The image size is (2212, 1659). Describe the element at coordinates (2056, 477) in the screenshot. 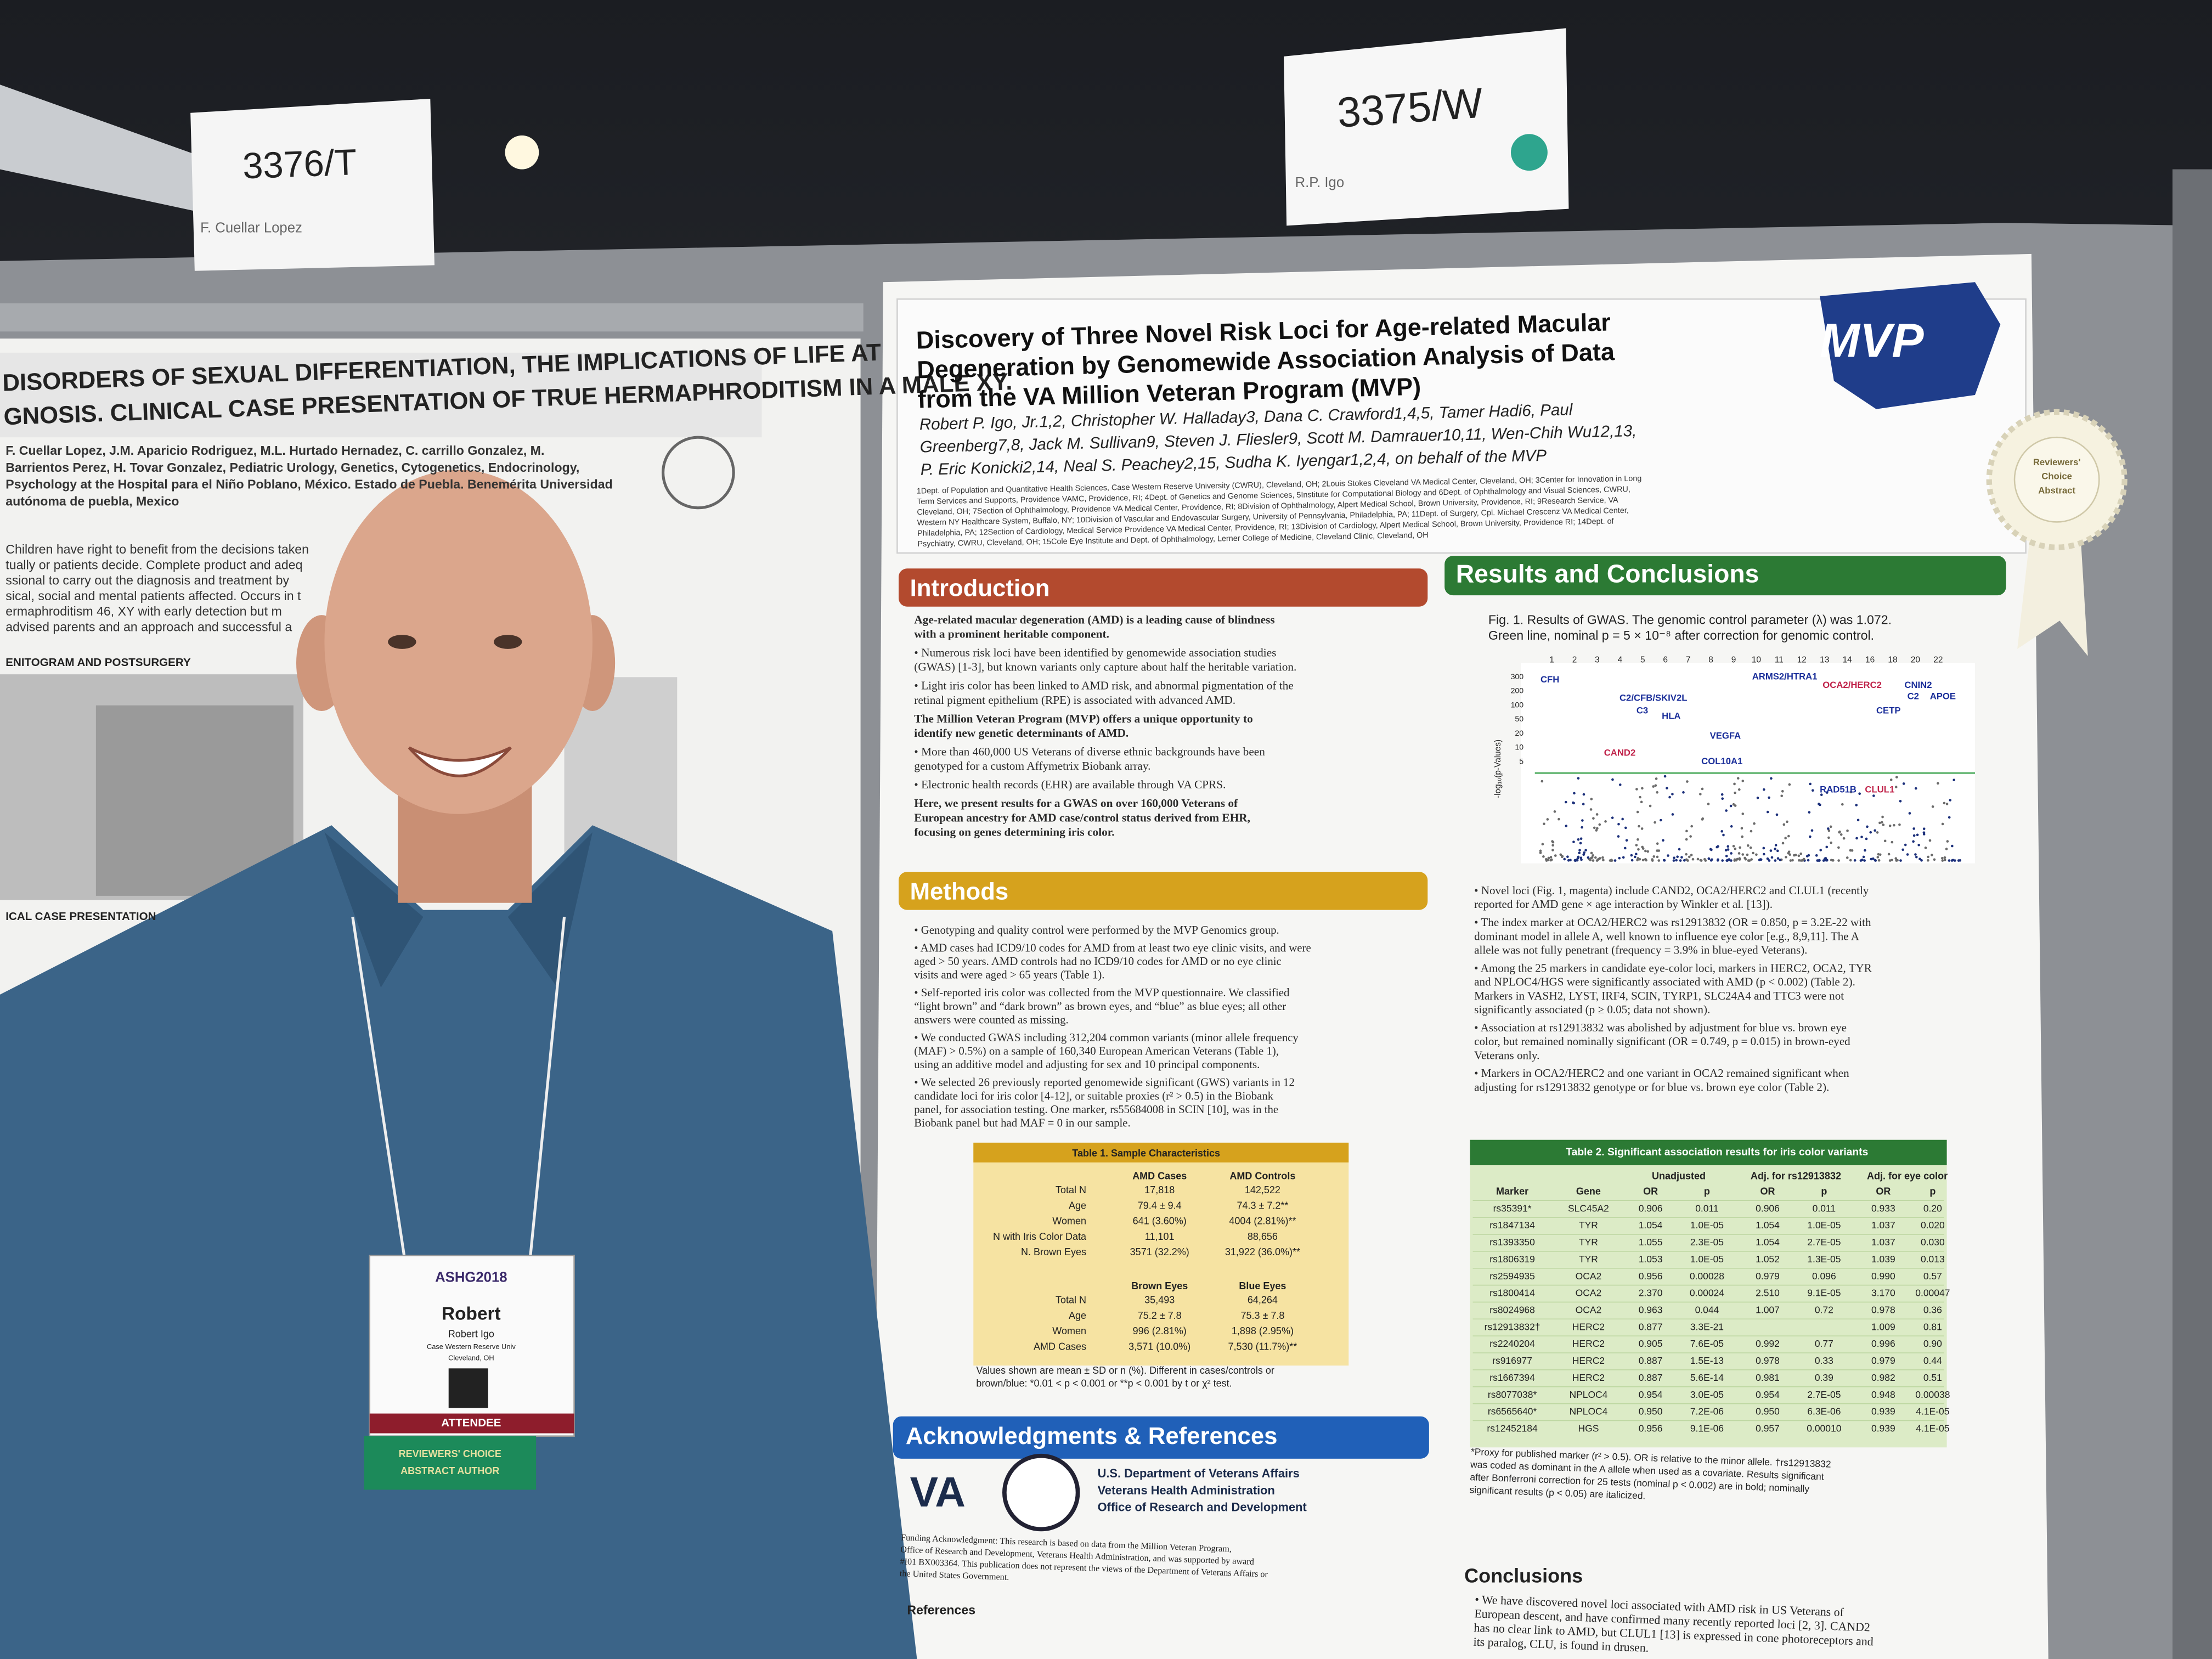

I see `rosette-text: Choice` at that location.